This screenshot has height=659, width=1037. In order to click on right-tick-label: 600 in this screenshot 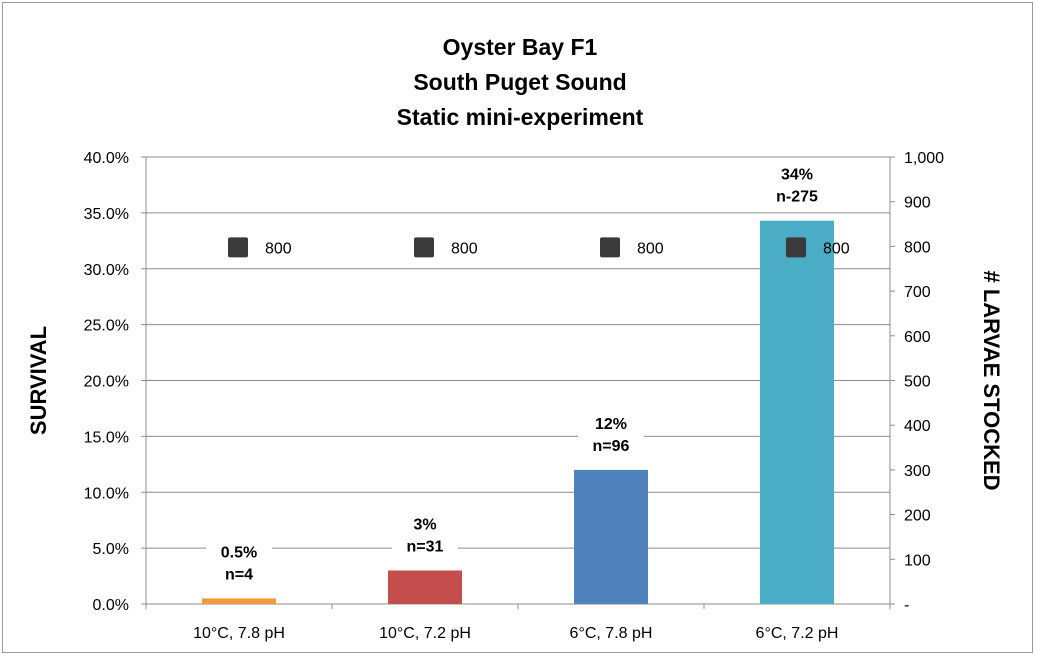, I will do `click(917, 337)`.